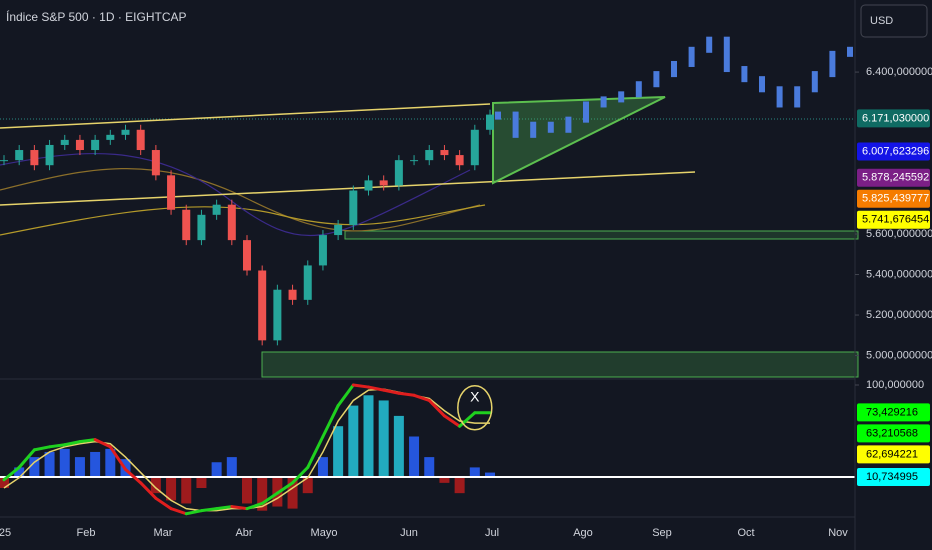 The height and width of the screenshot is (550, 932). I want to click on x-tick-label: Jun, so click(409, 533).